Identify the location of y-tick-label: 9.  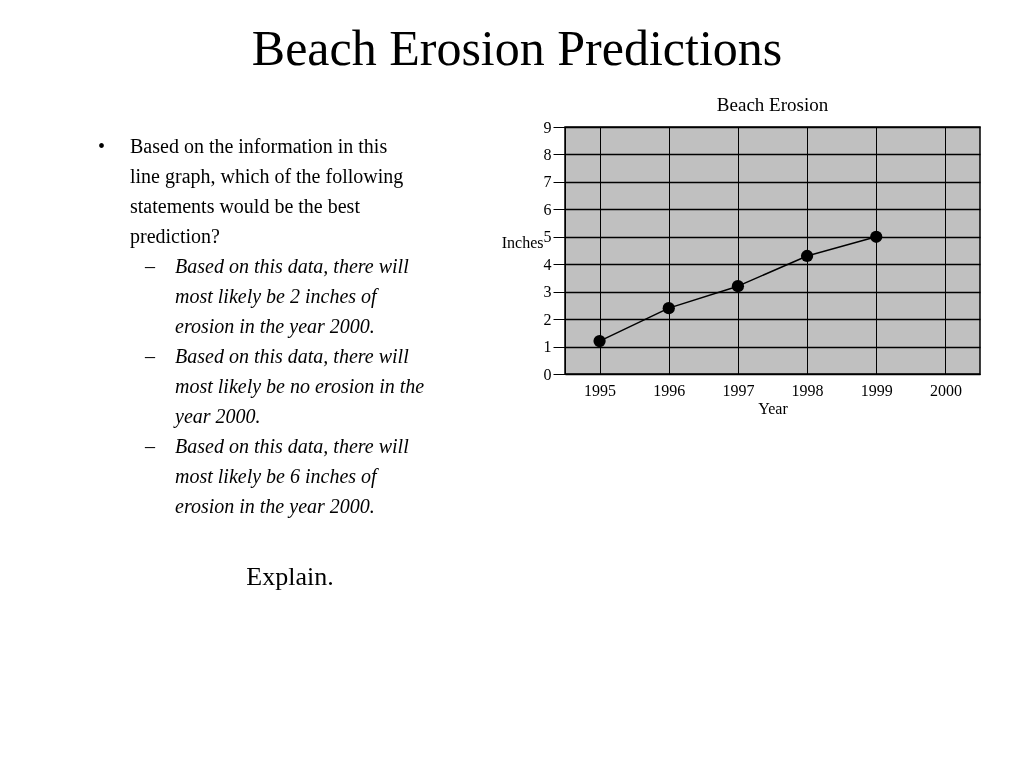
(547, 127).